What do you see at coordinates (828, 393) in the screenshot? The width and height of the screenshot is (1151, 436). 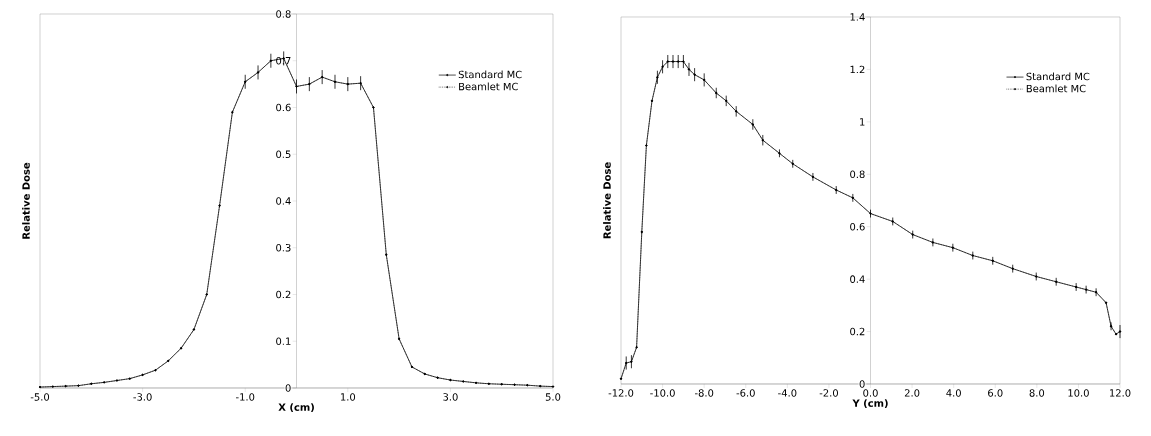 I see `x-tick-label: -2.0` at bounding box center [828, 393].